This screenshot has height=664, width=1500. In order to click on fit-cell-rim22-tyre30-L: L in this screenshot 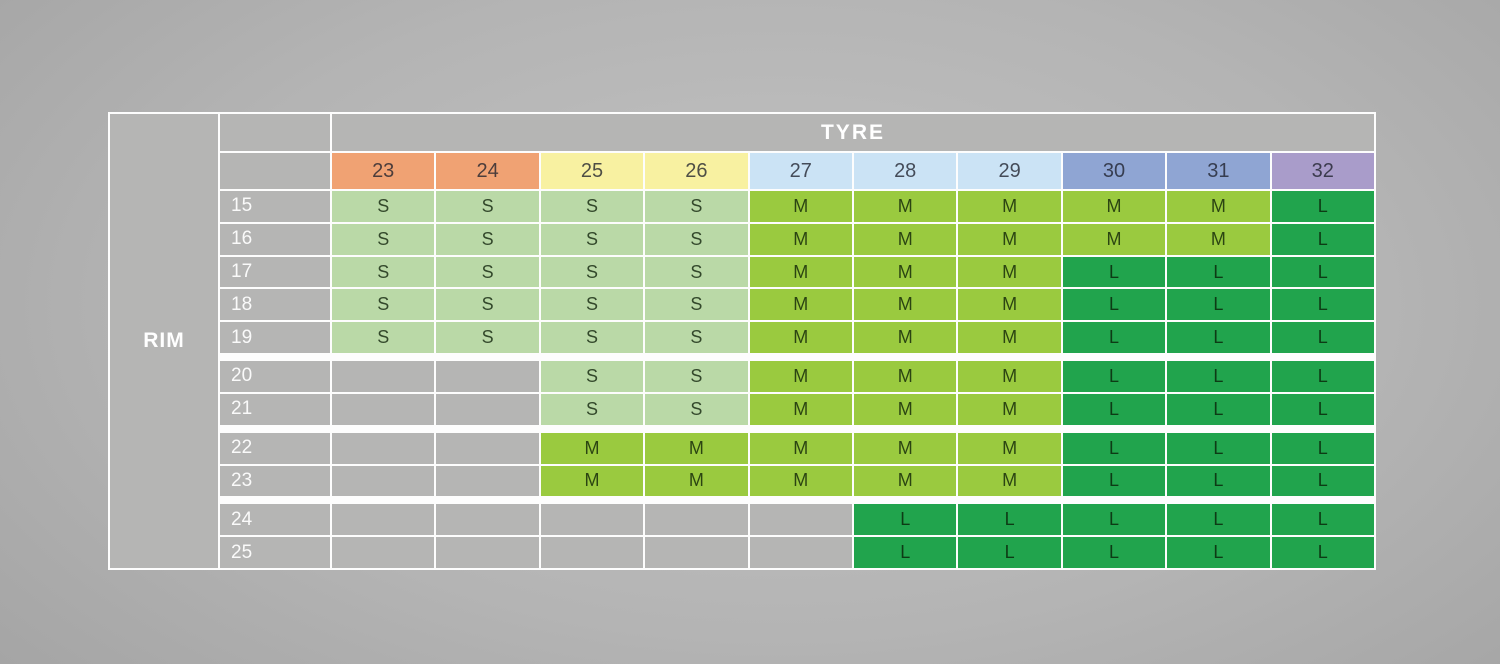, I will do `click(1114, 448)`.